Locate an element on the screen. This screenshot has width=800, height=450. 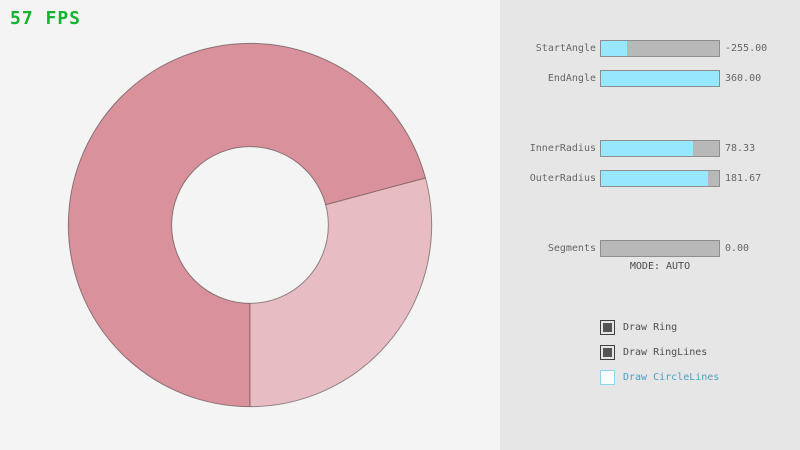
outerradius-slider is located at coordinates (660, 178).